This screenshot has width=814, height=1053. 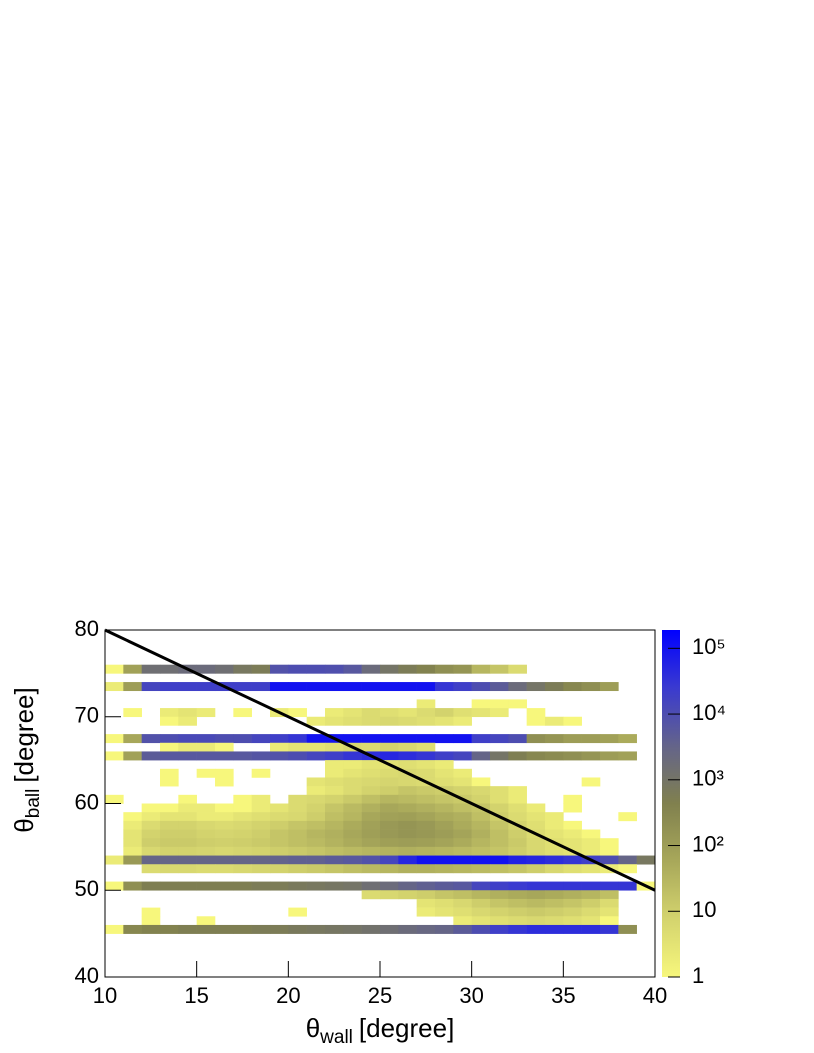 I want to click on y-tick-label: 70, so click(x=87, y=715).